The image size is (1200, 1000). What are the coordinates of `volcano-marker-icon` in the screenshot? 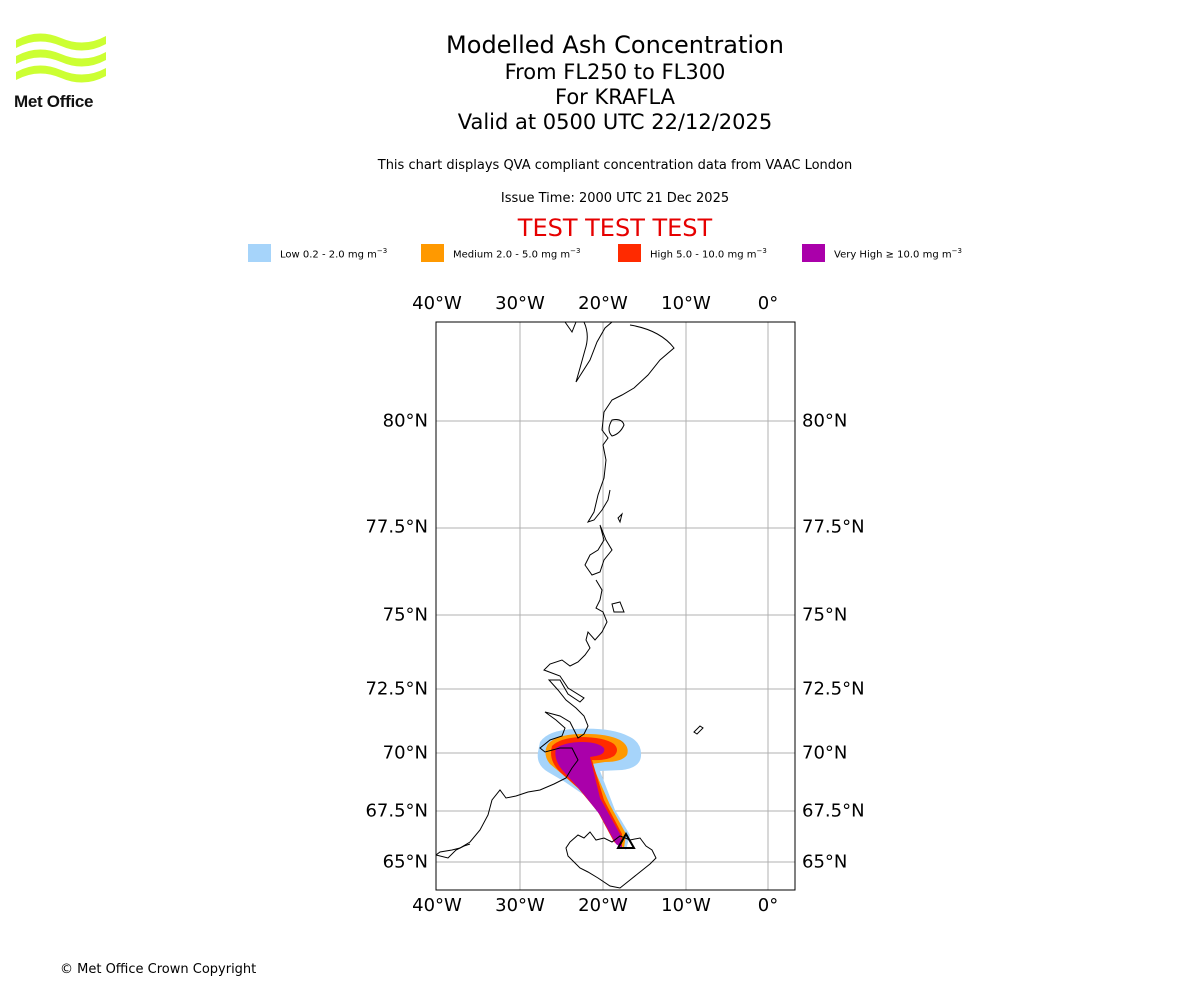 It's located at (626, 840).